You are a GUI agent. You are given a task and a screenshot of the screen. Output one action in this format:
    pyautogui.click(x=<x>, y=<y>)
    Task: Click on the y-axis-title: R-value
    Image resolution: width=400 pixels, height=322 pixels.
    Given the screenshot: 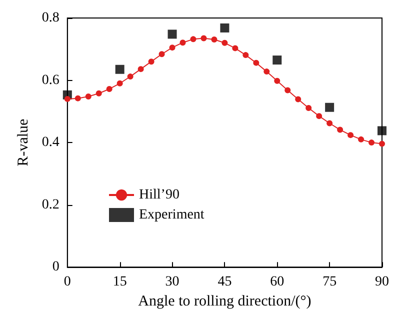 What is the action you would take?
    pyautogui.click(x=24, y=142)
    